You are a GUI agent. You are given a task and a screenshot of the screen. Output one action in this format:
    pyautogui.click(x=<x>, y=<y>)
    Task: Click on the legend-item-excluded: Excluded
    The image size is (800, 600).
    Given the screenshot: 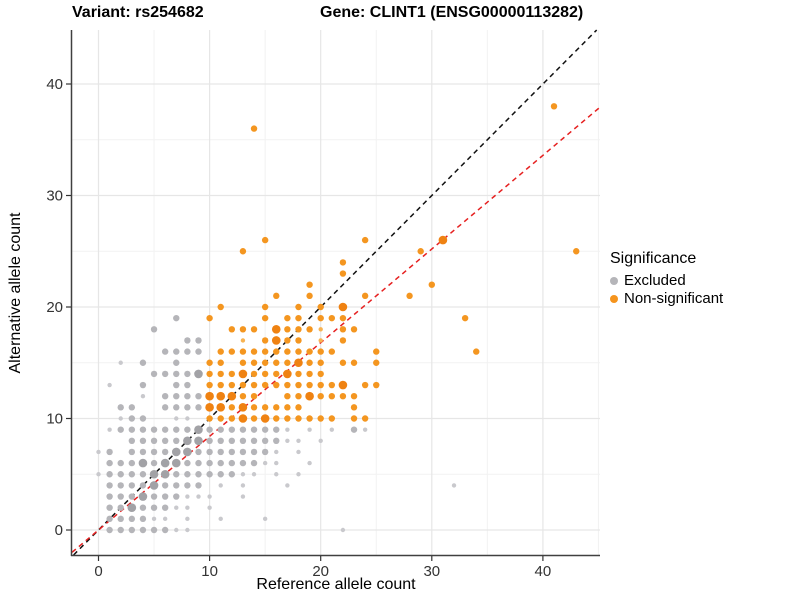 What is the action you would take?
    pyautogui.click(x=666, y=281)
    